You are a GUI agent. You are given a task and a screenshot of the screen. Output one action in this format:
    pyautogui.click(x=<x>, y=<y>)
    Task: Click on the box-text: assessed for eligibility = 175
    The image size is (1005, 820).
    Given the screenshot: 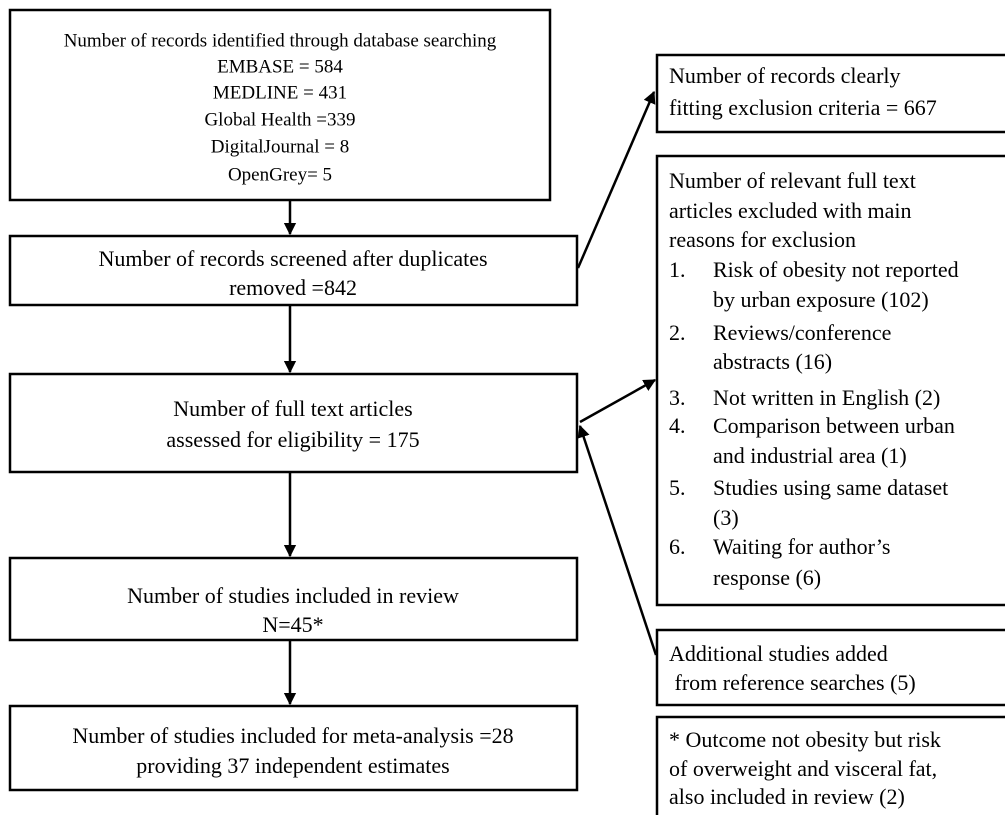 What is the action you would take?
    pyautogui.click(x=292, y=439)
    